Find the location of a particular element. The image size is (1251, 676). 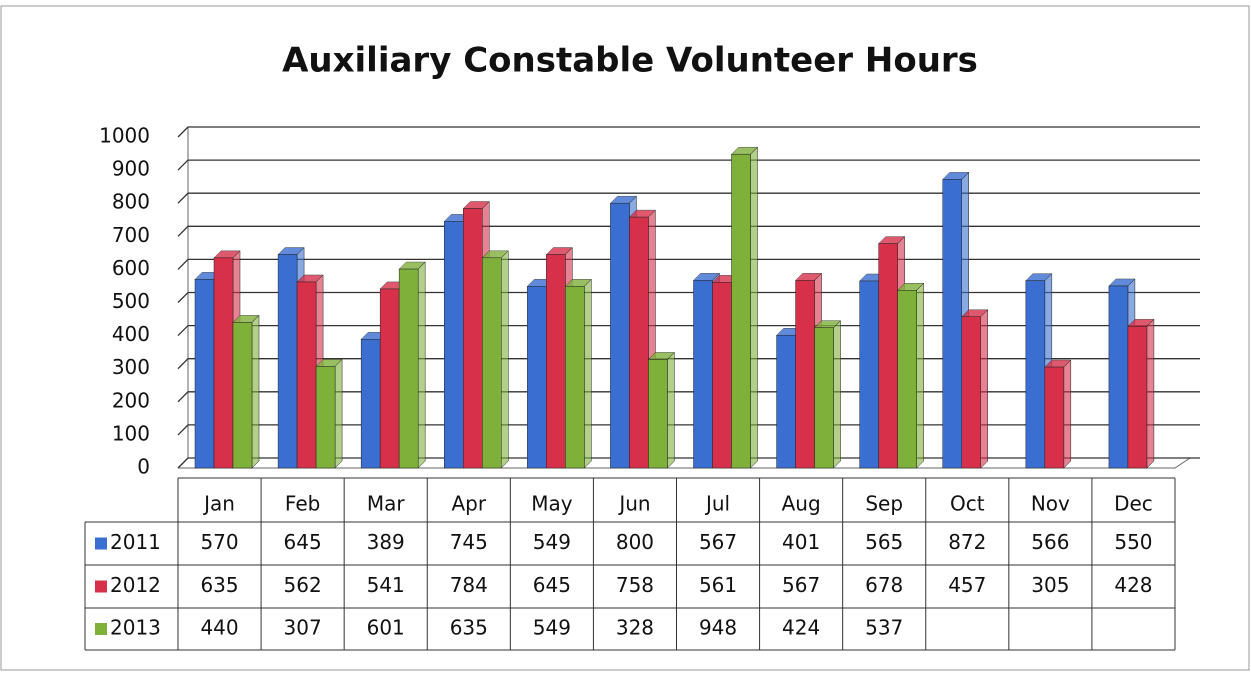

table-value: 550 is located at coordinates (1133, 542).